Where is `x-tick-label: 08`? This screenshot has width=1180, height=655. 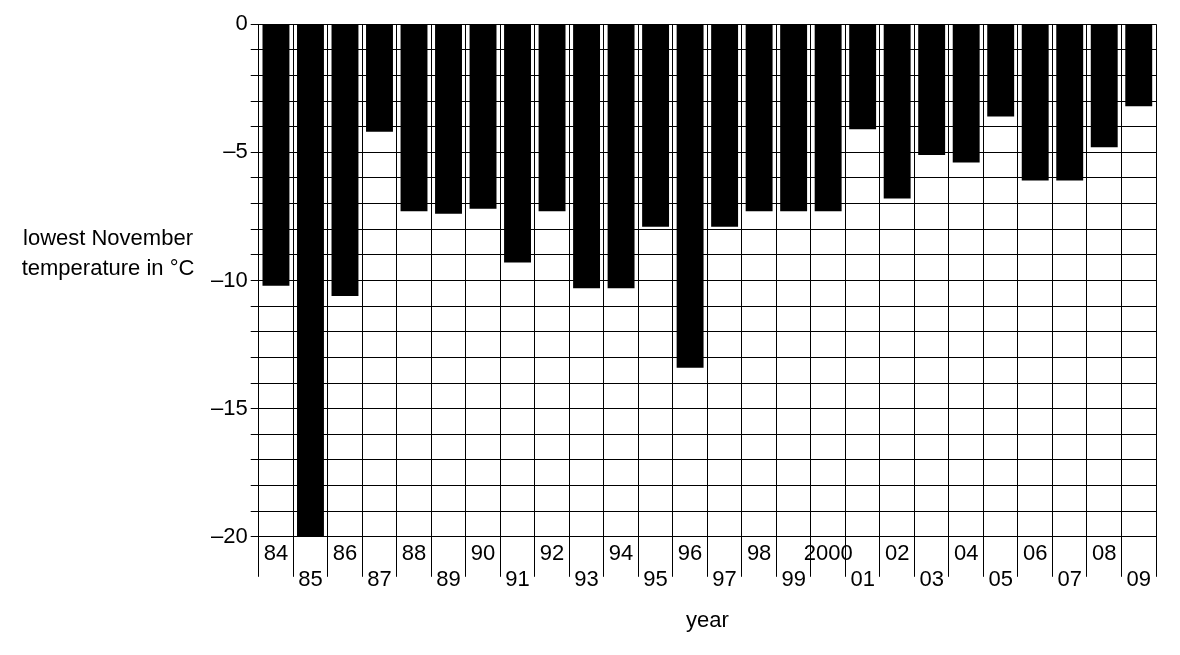 x-tick-label: 08 is located at coordinates (1104, 553).